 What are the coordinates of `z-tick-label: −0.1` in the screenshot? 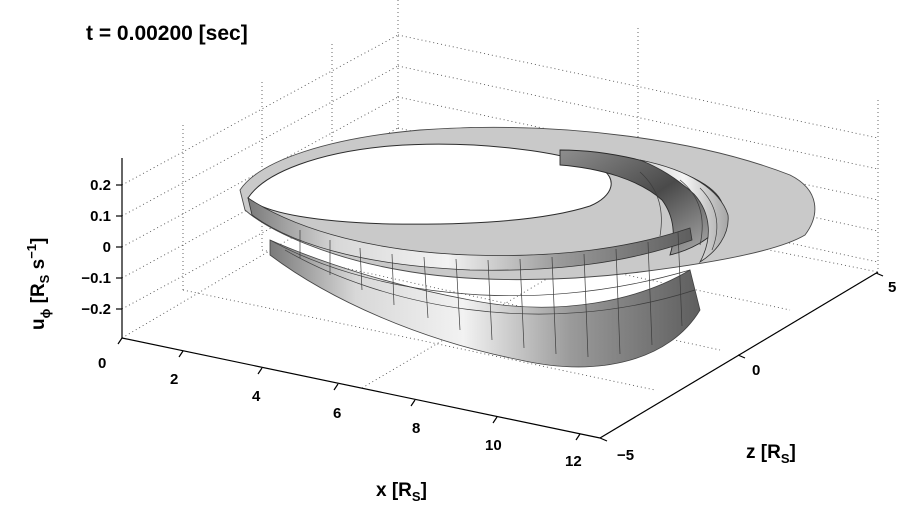 It's located at (96, 278).